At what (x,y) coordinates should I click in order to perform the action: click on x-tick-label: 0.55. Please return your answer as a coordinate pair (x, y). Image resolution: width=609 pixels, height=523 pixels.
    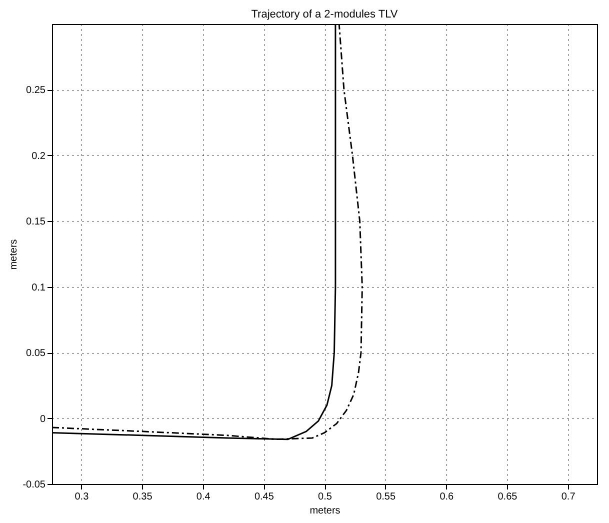
    Looking at the image, I should click on (386, 497).